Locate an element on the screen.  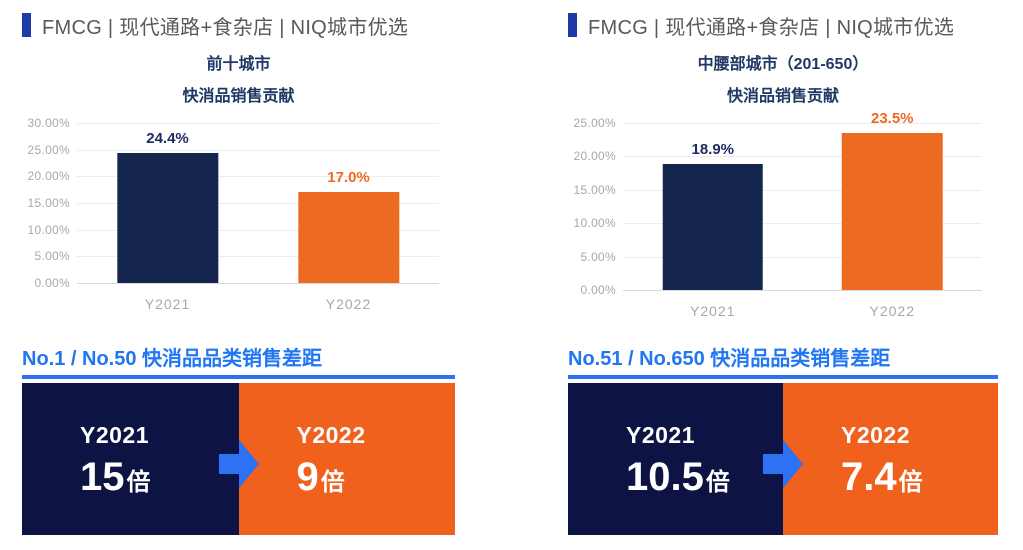
bar-value-label: 24.4% is located at coordinates (167, 138).